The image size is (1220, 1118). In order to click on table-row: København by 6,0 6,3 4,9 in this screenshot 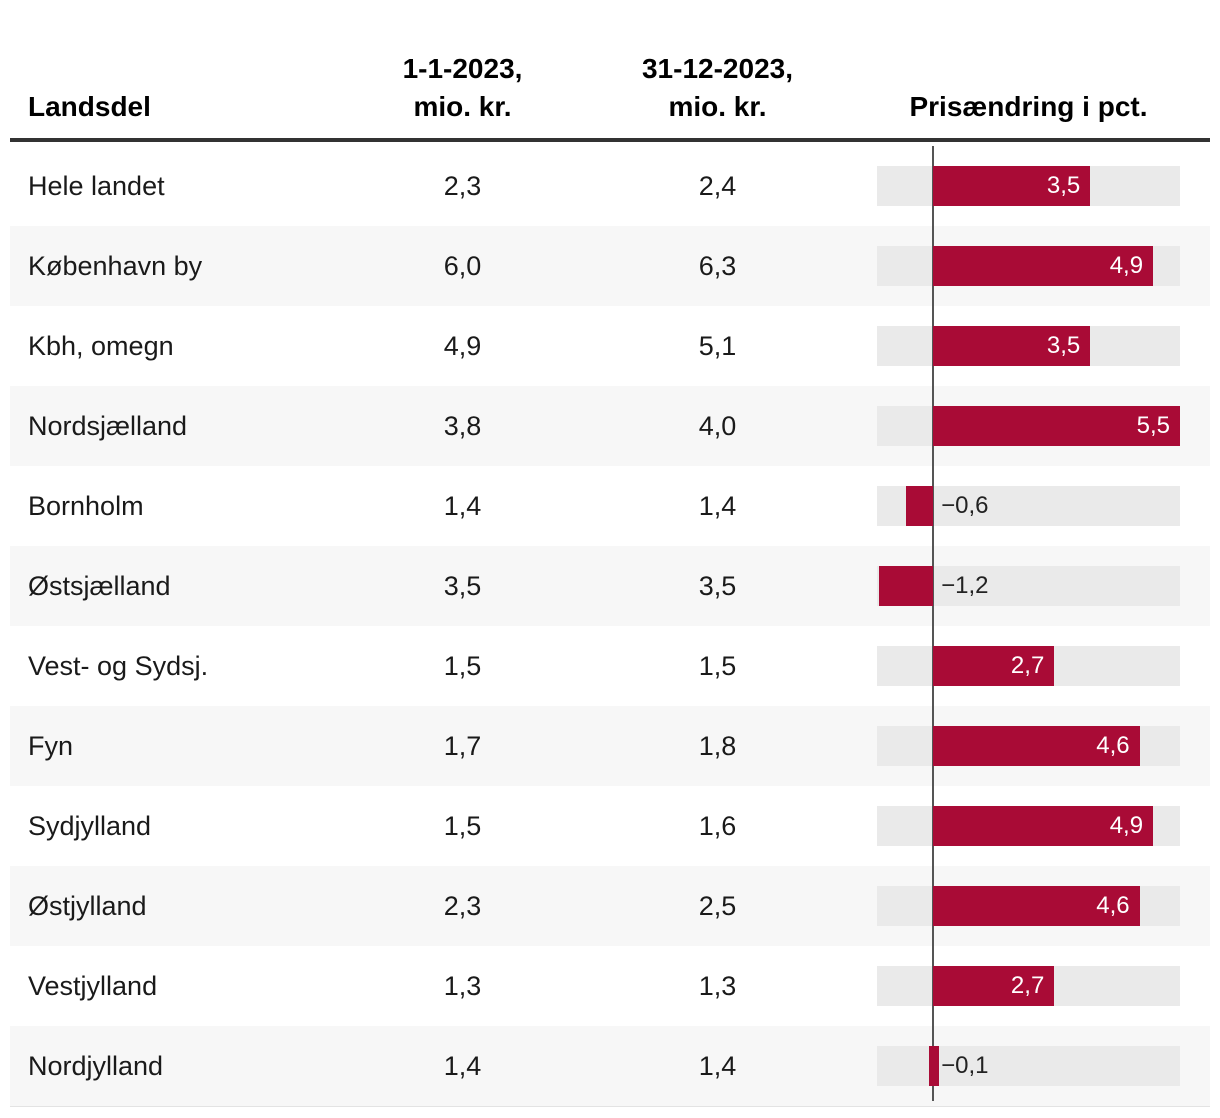, I will do `click(610, 266)`.